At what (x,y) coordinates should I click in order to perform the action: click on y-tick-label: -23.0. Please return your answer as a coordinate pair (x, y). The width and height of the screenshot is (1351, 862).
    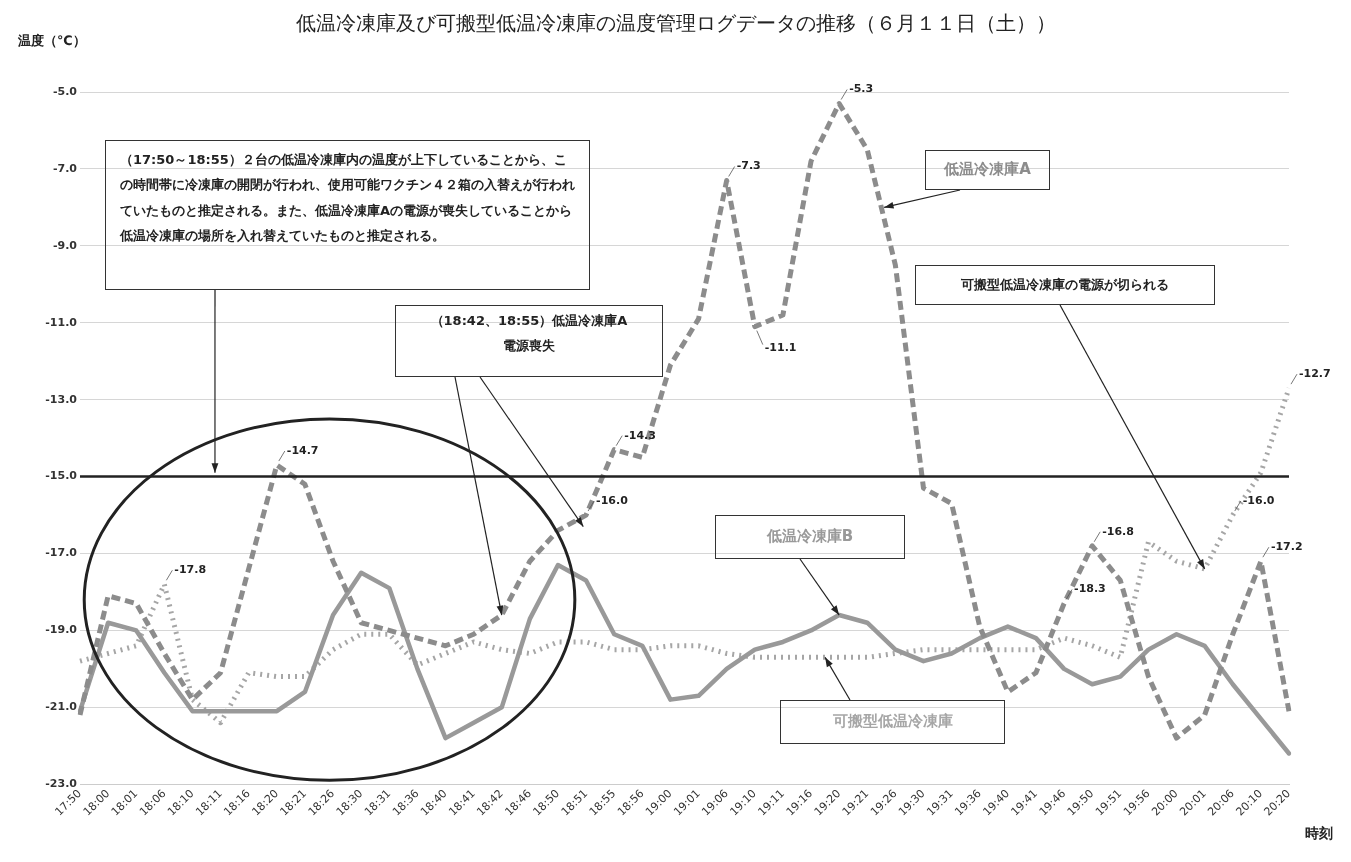
    Looking at the image, I should click on (61, 784).